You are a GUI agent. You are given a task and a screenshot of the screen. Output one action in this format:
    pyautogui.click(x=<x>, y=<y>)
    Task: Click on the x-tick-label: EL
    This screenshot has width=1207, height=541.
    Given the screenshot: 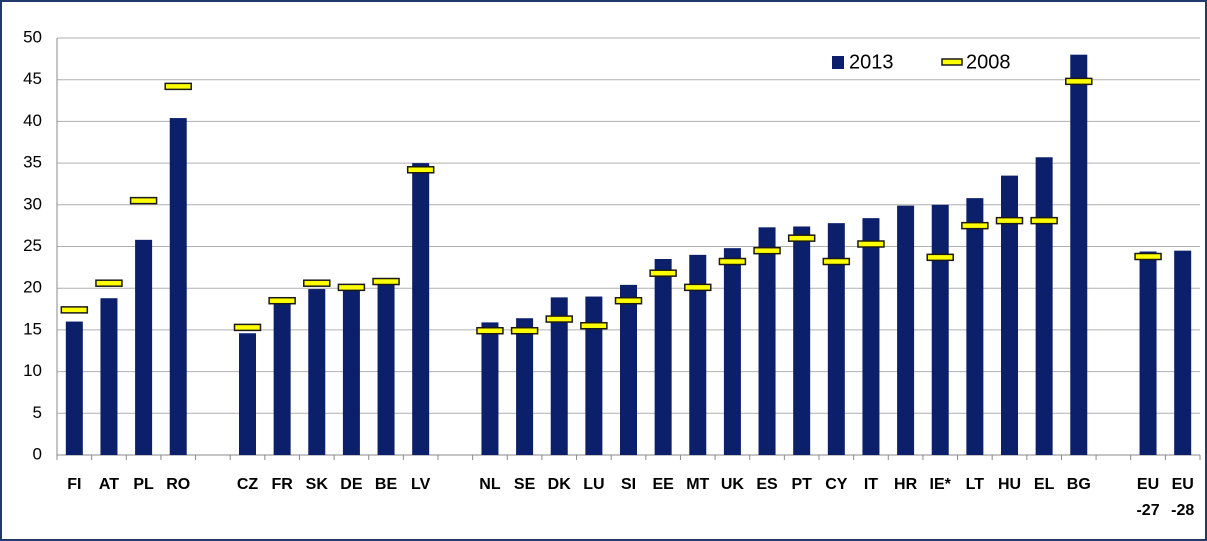 What is the action you would take?
    pyautogui.click(x=1044, y=484)
    